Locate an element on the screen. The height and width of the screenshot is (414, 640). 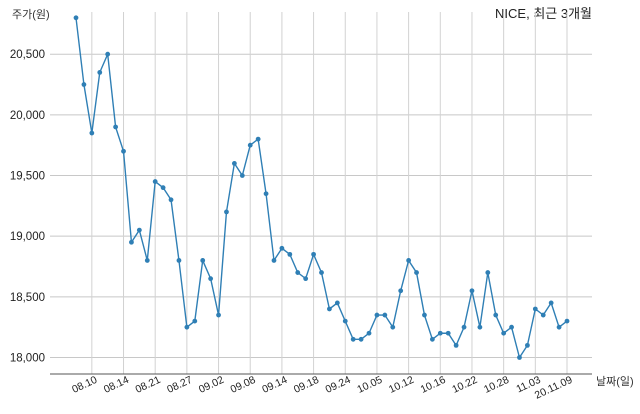
x-tick-label: 10.22 is located at coordinates (464, 385).